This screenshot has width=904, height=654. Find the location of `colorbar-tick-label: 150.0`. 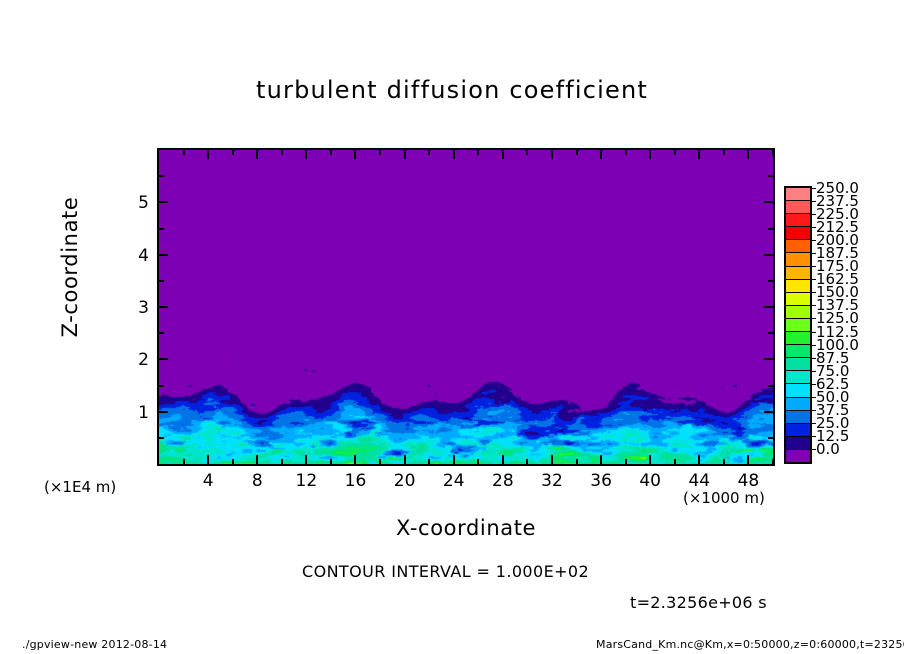

colorbar-tick-label: 150.0 is located at coordinates (837, 292).